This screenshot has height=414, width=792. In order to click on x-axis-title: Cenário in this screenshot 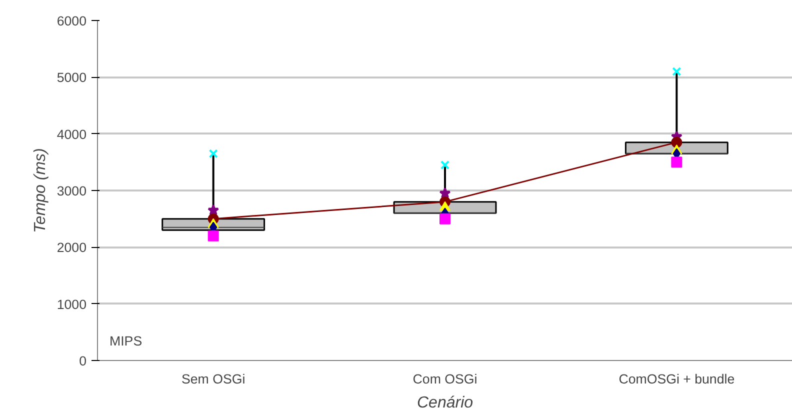, I will do `click(445, 403)`.